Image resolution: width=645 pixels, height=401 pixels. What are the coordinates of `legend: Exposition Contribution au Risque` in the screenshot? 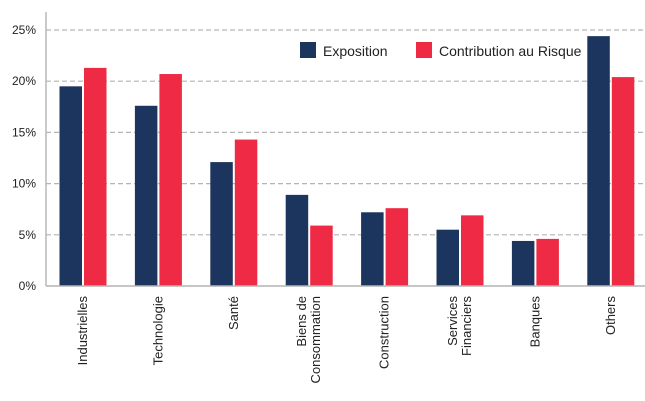 It's located at (441, 50).